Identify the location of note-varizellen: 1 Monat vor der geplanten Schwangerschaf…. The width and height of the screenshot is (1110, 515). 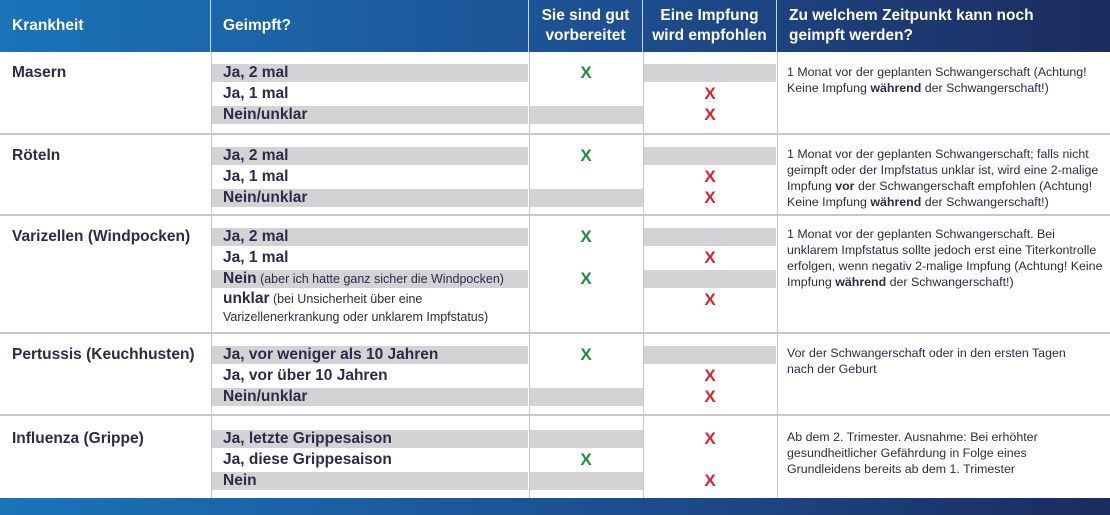
(945, 258).